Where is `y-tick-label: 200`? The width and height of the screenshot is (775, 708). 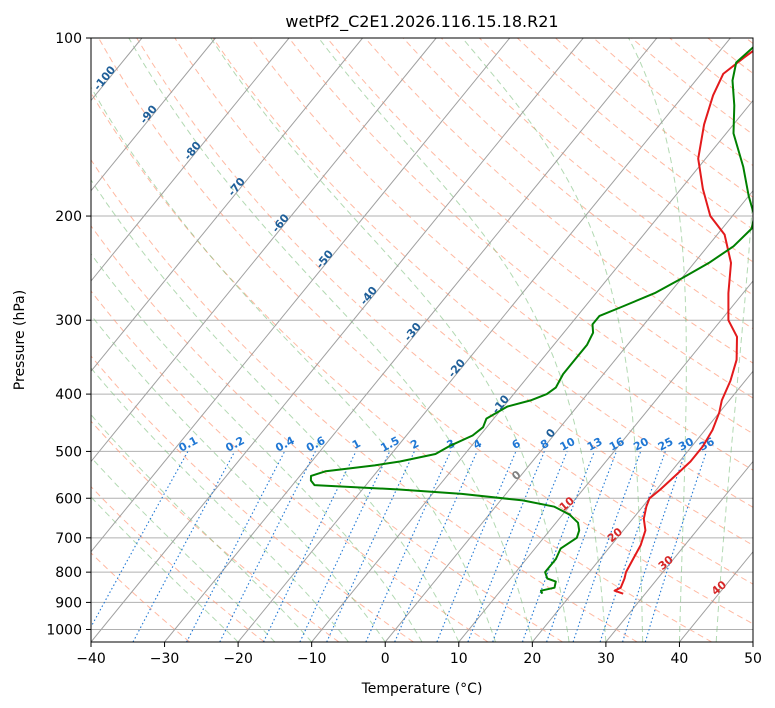
y-tick-label: 200 is located at coordinates (68, 217).